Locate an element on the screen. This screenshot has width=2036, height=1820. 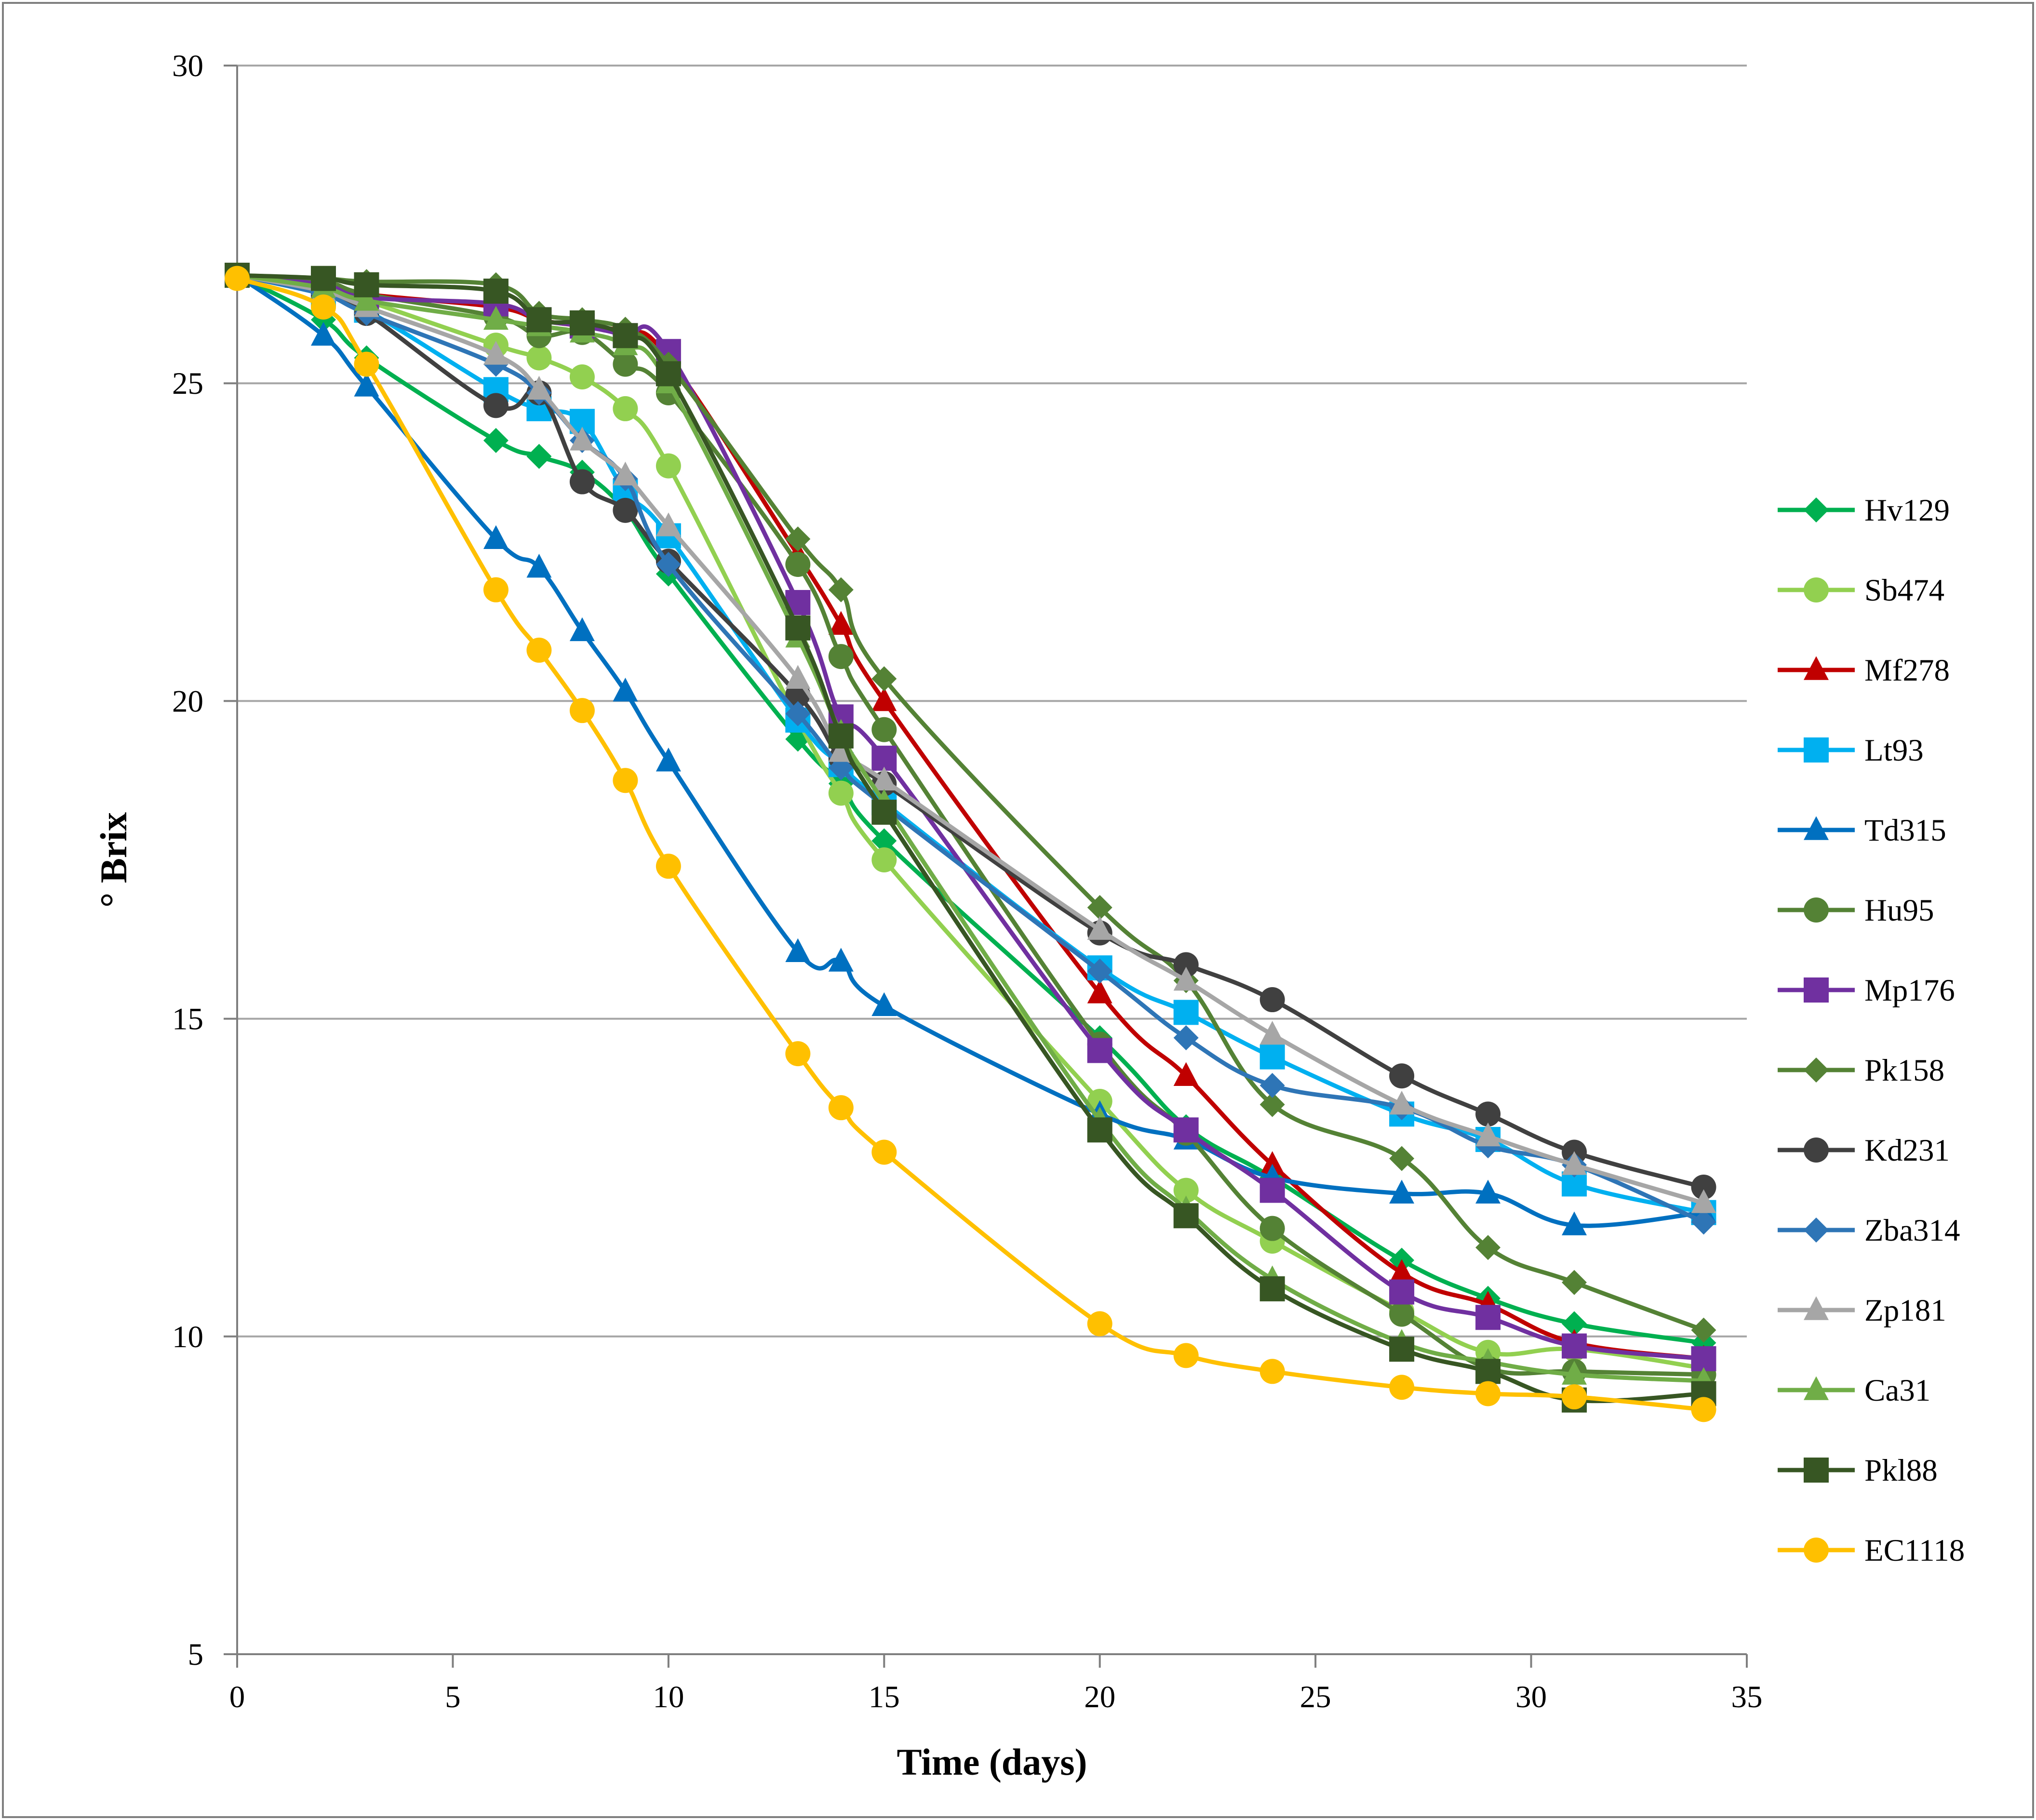
y-axis-title: ° Brix is located at coordinates (113, 860).